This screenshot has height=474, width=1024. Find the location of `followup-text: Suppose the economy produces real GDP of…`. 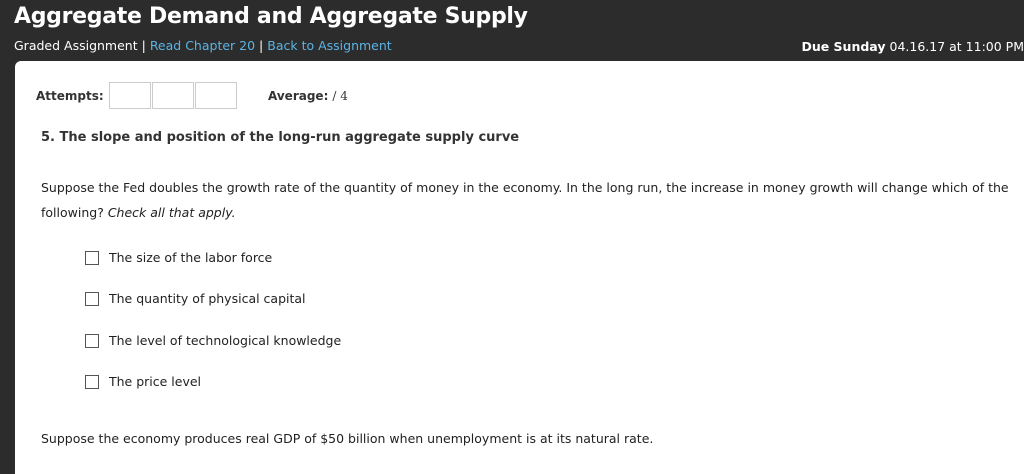

followup-text: Suppose the economy produces real GDP of… is located at coordinates (347, 438).